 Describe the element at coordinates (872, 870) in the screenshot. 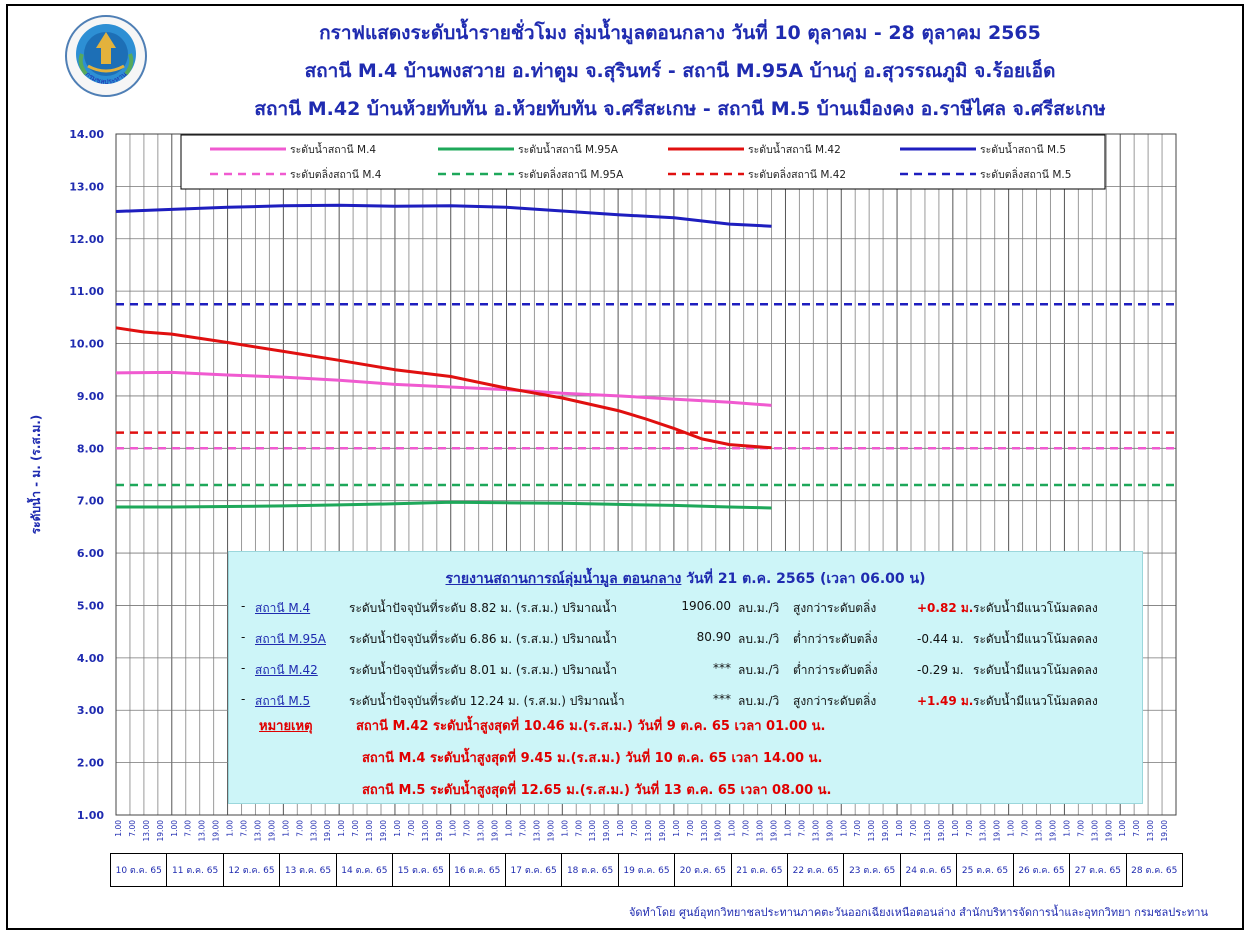

I see `date-label: 23 ต.ค. 65` at that location.